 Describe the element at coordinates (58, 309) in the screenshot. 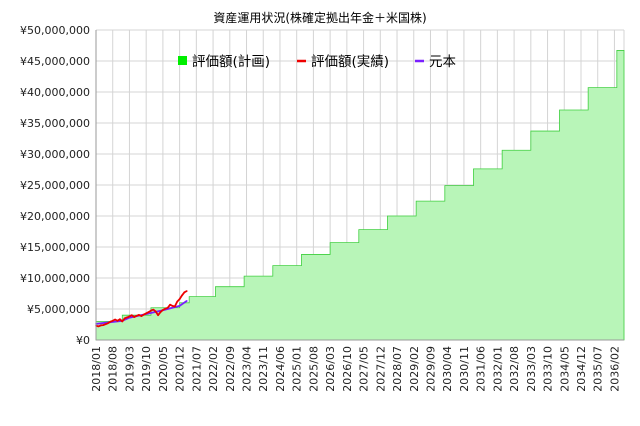

I see `y-tick-label: ¥5,000,000` at that location.